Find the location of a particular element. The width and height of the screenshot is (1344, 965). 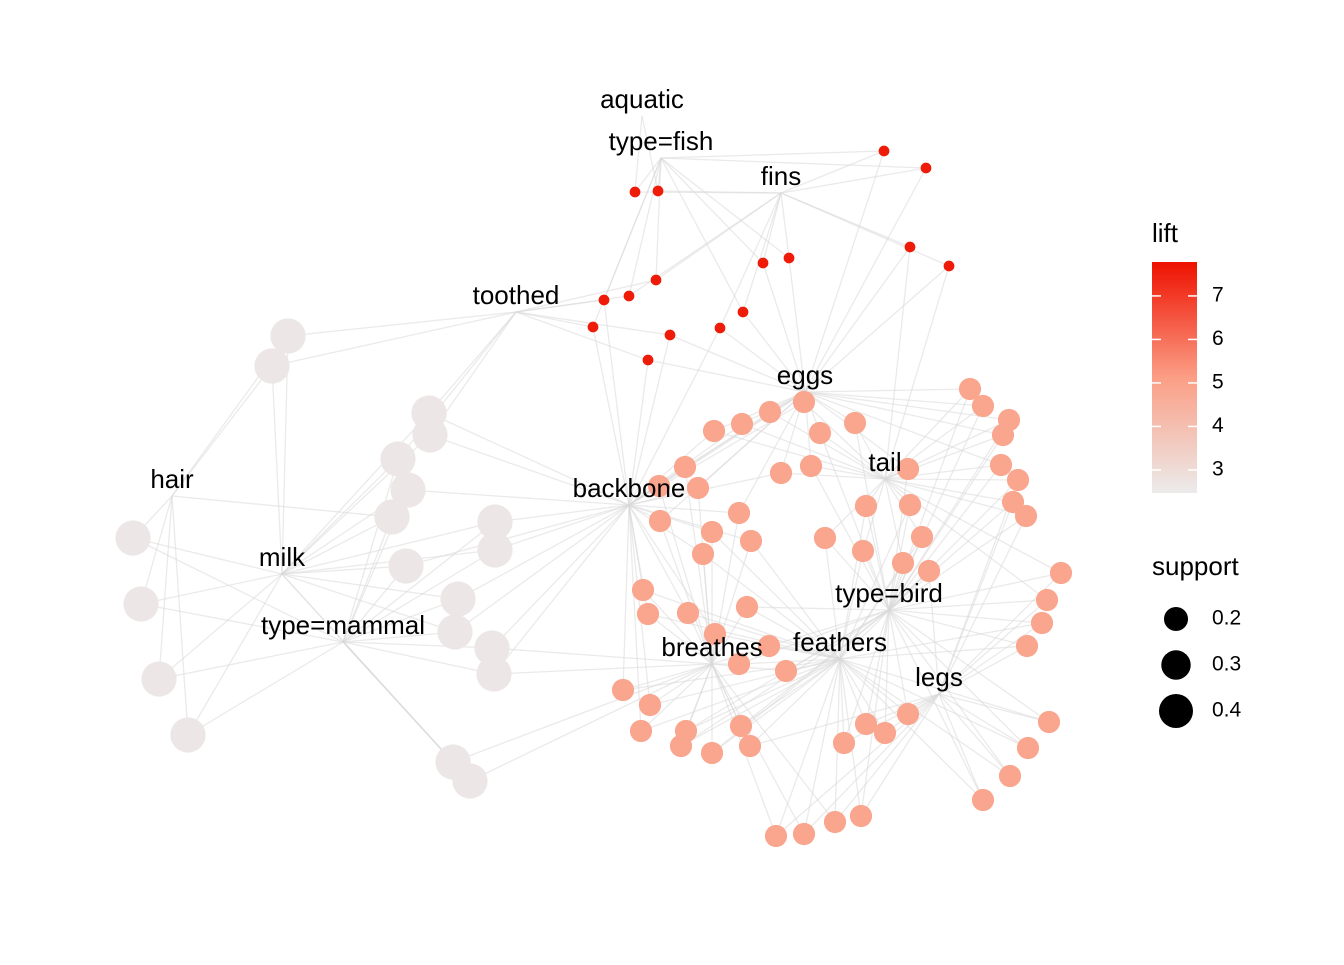

item-label: feathers is located at coordinates (840, 642).